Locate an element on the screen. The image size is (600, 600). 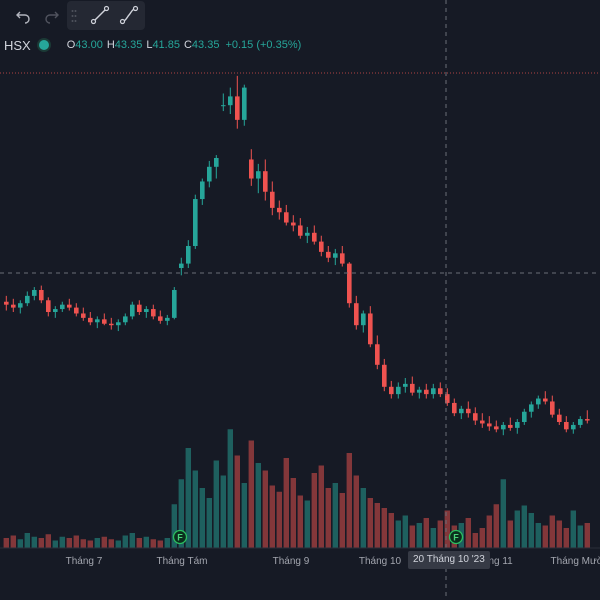
redo-button is located at coordinates (52, 16).